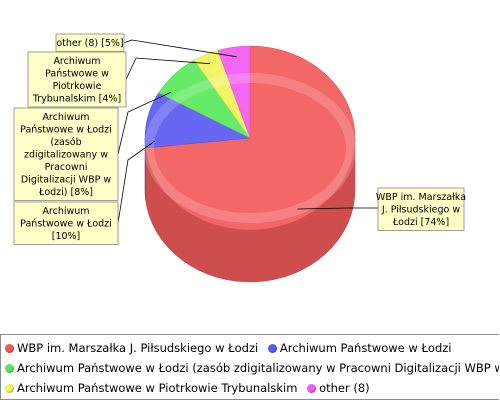  What do you see at coordinates (312, 388) in the screenshot?
I see `legend-dot-other` at bounding box center [312, 388].